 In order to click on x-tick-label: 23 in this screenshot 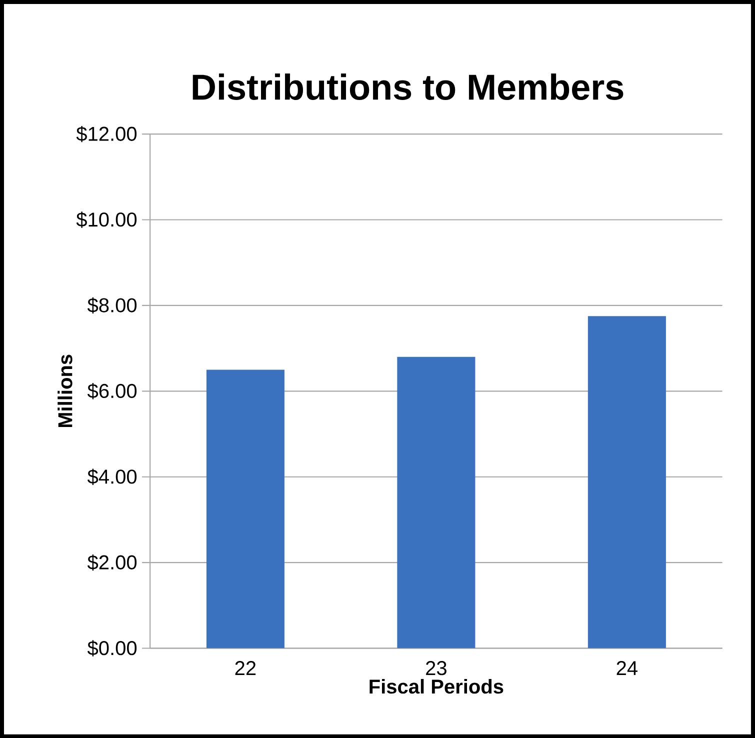, I will do `click(436, 667)`.